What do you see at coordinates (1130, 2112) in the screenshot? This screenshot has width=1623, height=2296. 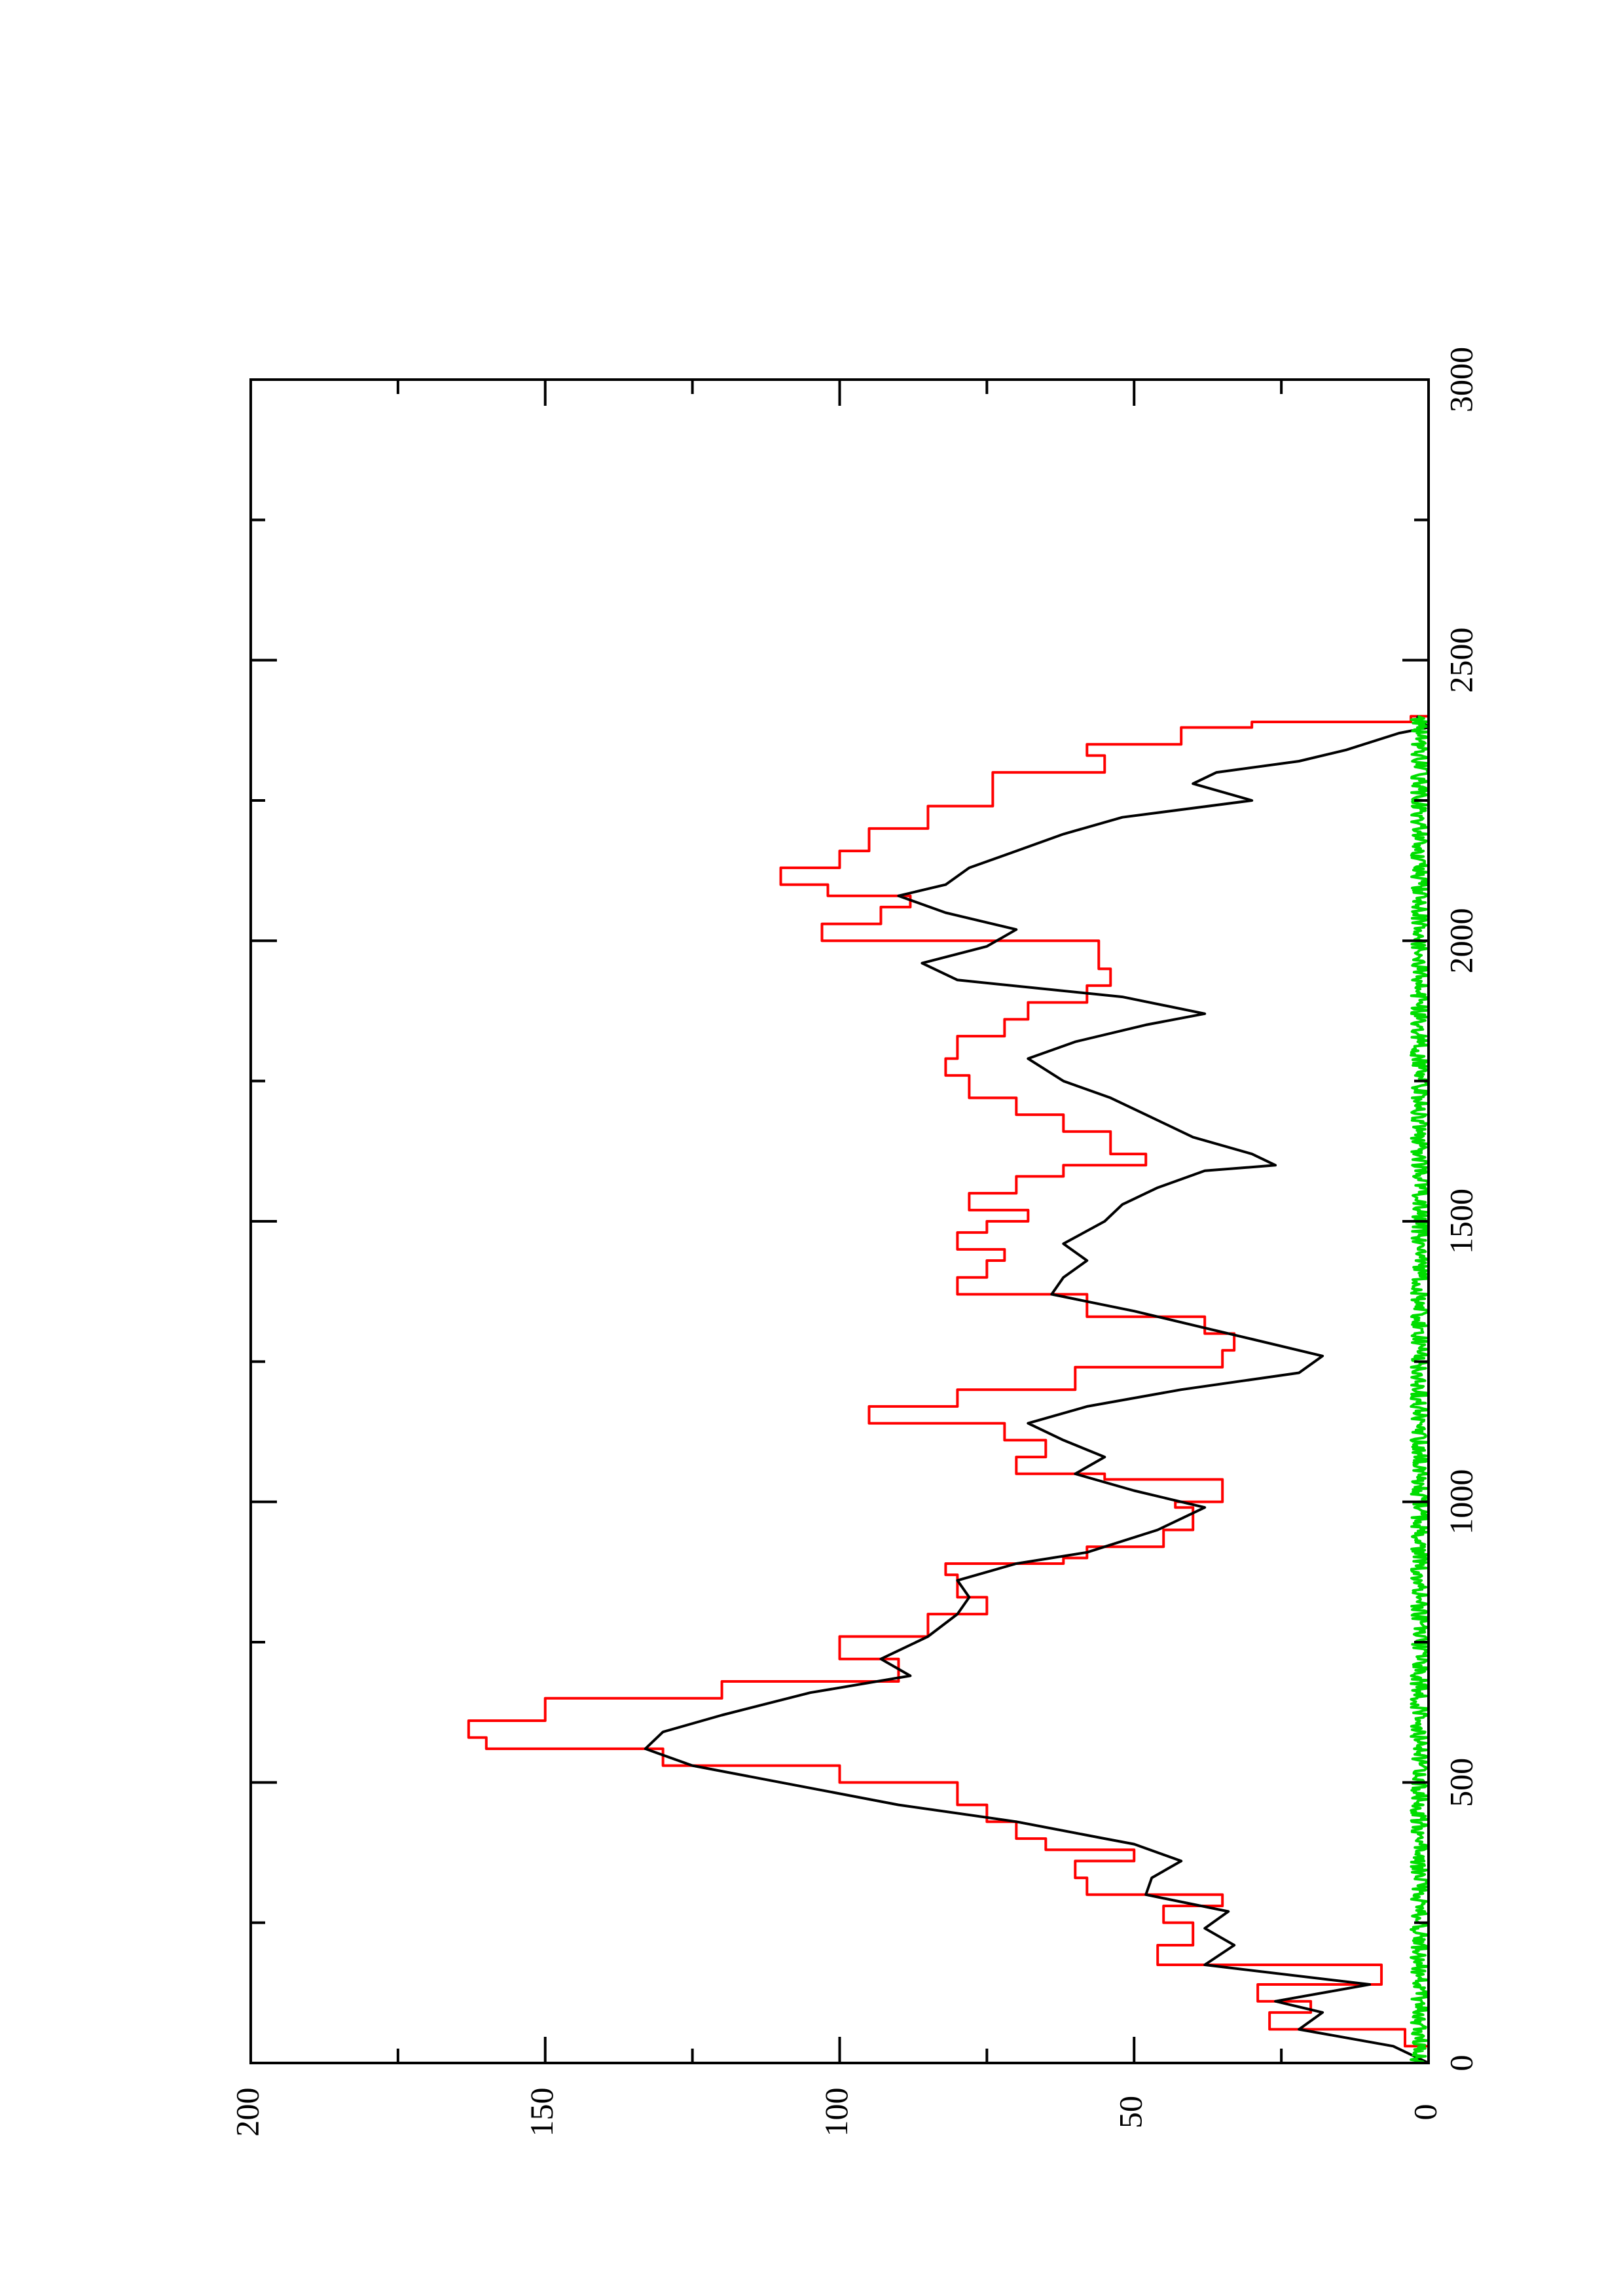 I see `y-tick-label: 50` at bounding box center [1130, 2112].